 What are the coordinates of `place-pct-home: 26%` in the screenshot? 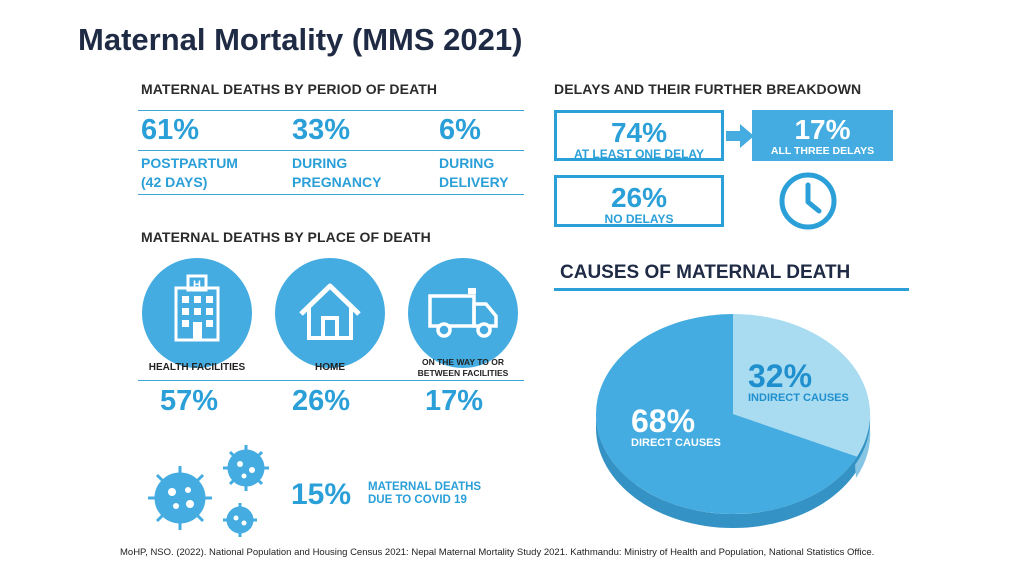 It's located at (321, 401).